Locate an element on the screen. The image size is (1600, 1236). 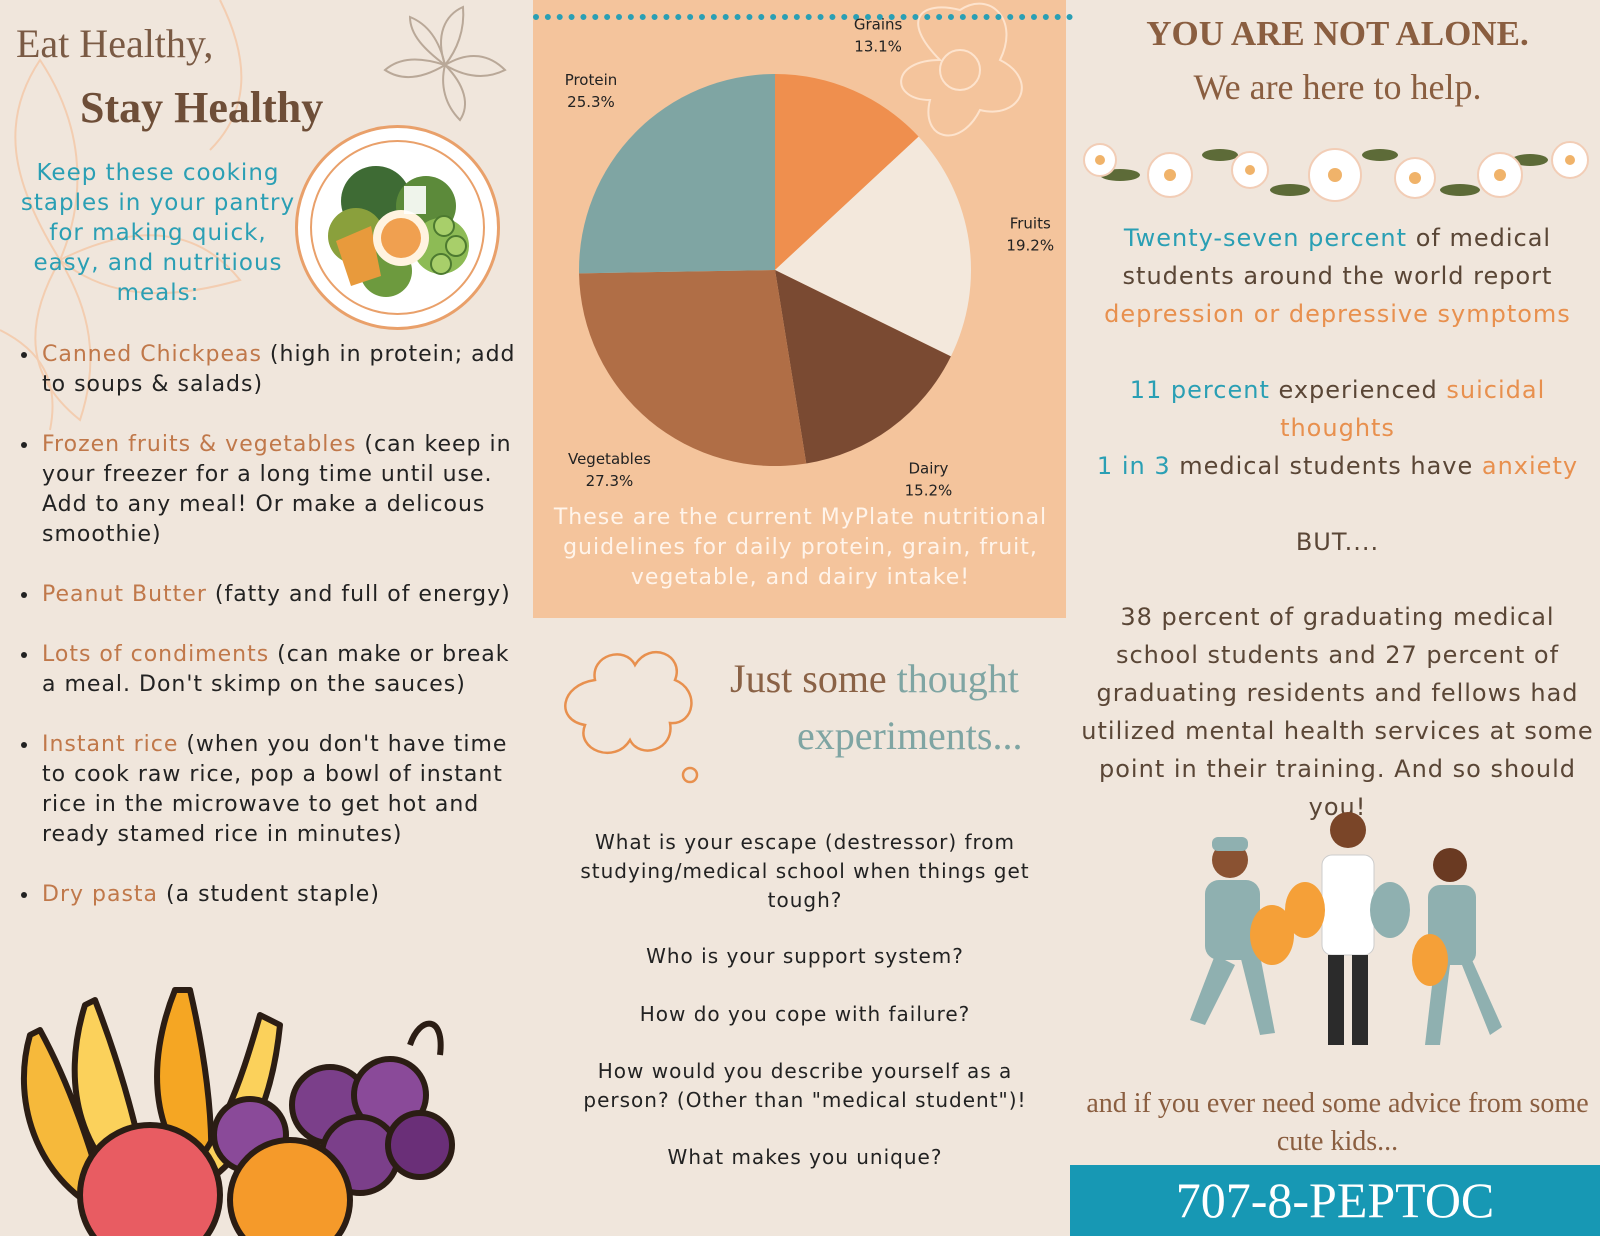
thought-title: Just some thought is located at coordinates (874, 678).